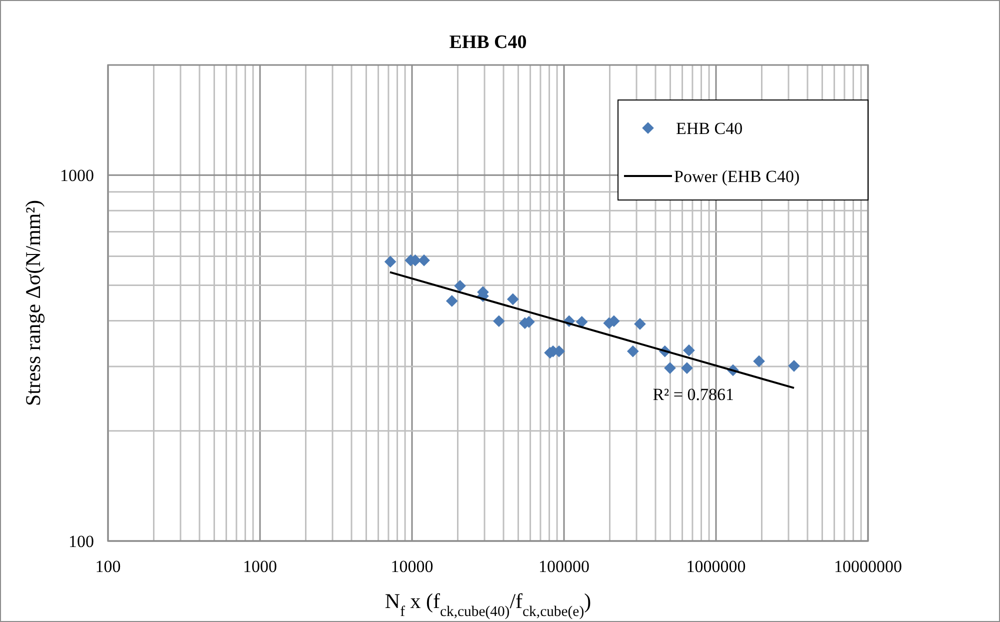 This screenshot has height=622, width=1000. What do you see at coordinates (737, 176) in the screenshot?
I see `legend-label: Power (EHB C40)` at bounding box center [737, 176].